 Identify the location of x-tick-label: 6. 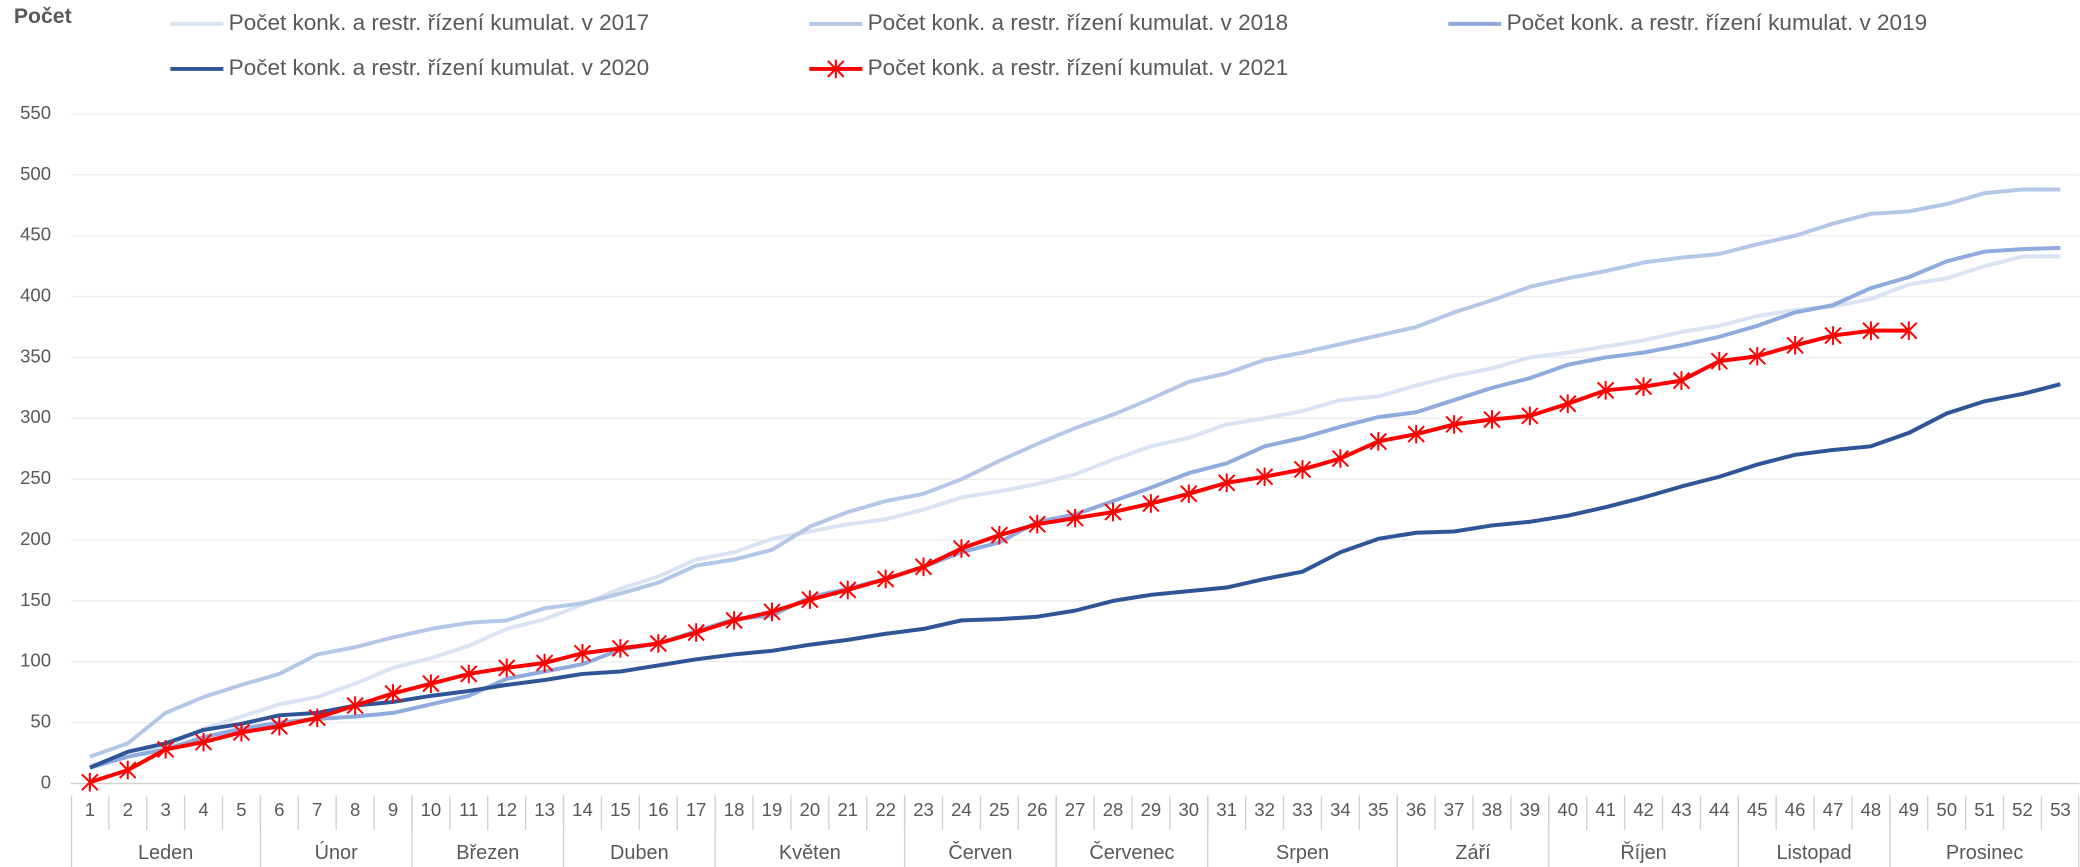
(279, 809).